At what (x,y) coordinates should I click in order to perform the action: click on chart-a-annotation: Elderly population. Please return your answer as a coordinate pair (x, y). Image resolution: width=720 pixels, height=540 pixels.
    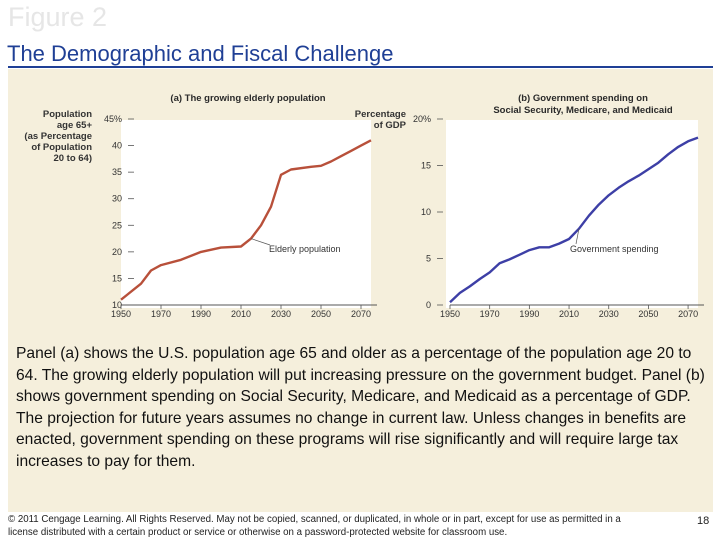
    Looking at the image, I should click on (305, 249).